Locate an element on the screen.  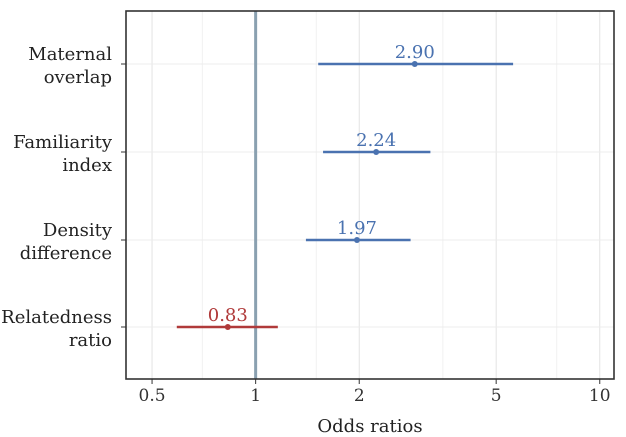
x-axis: 0.5 1 2 5 10 is located at coordinates (375, 392).